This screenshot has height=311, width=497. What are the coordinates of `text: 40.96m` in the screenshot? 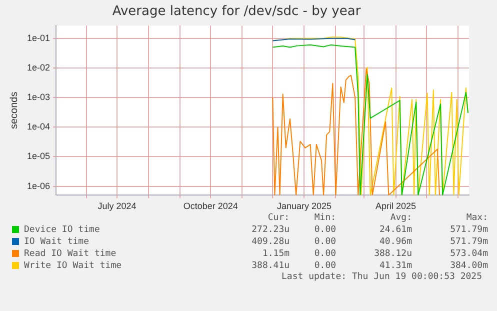 It's located at (396, 242).